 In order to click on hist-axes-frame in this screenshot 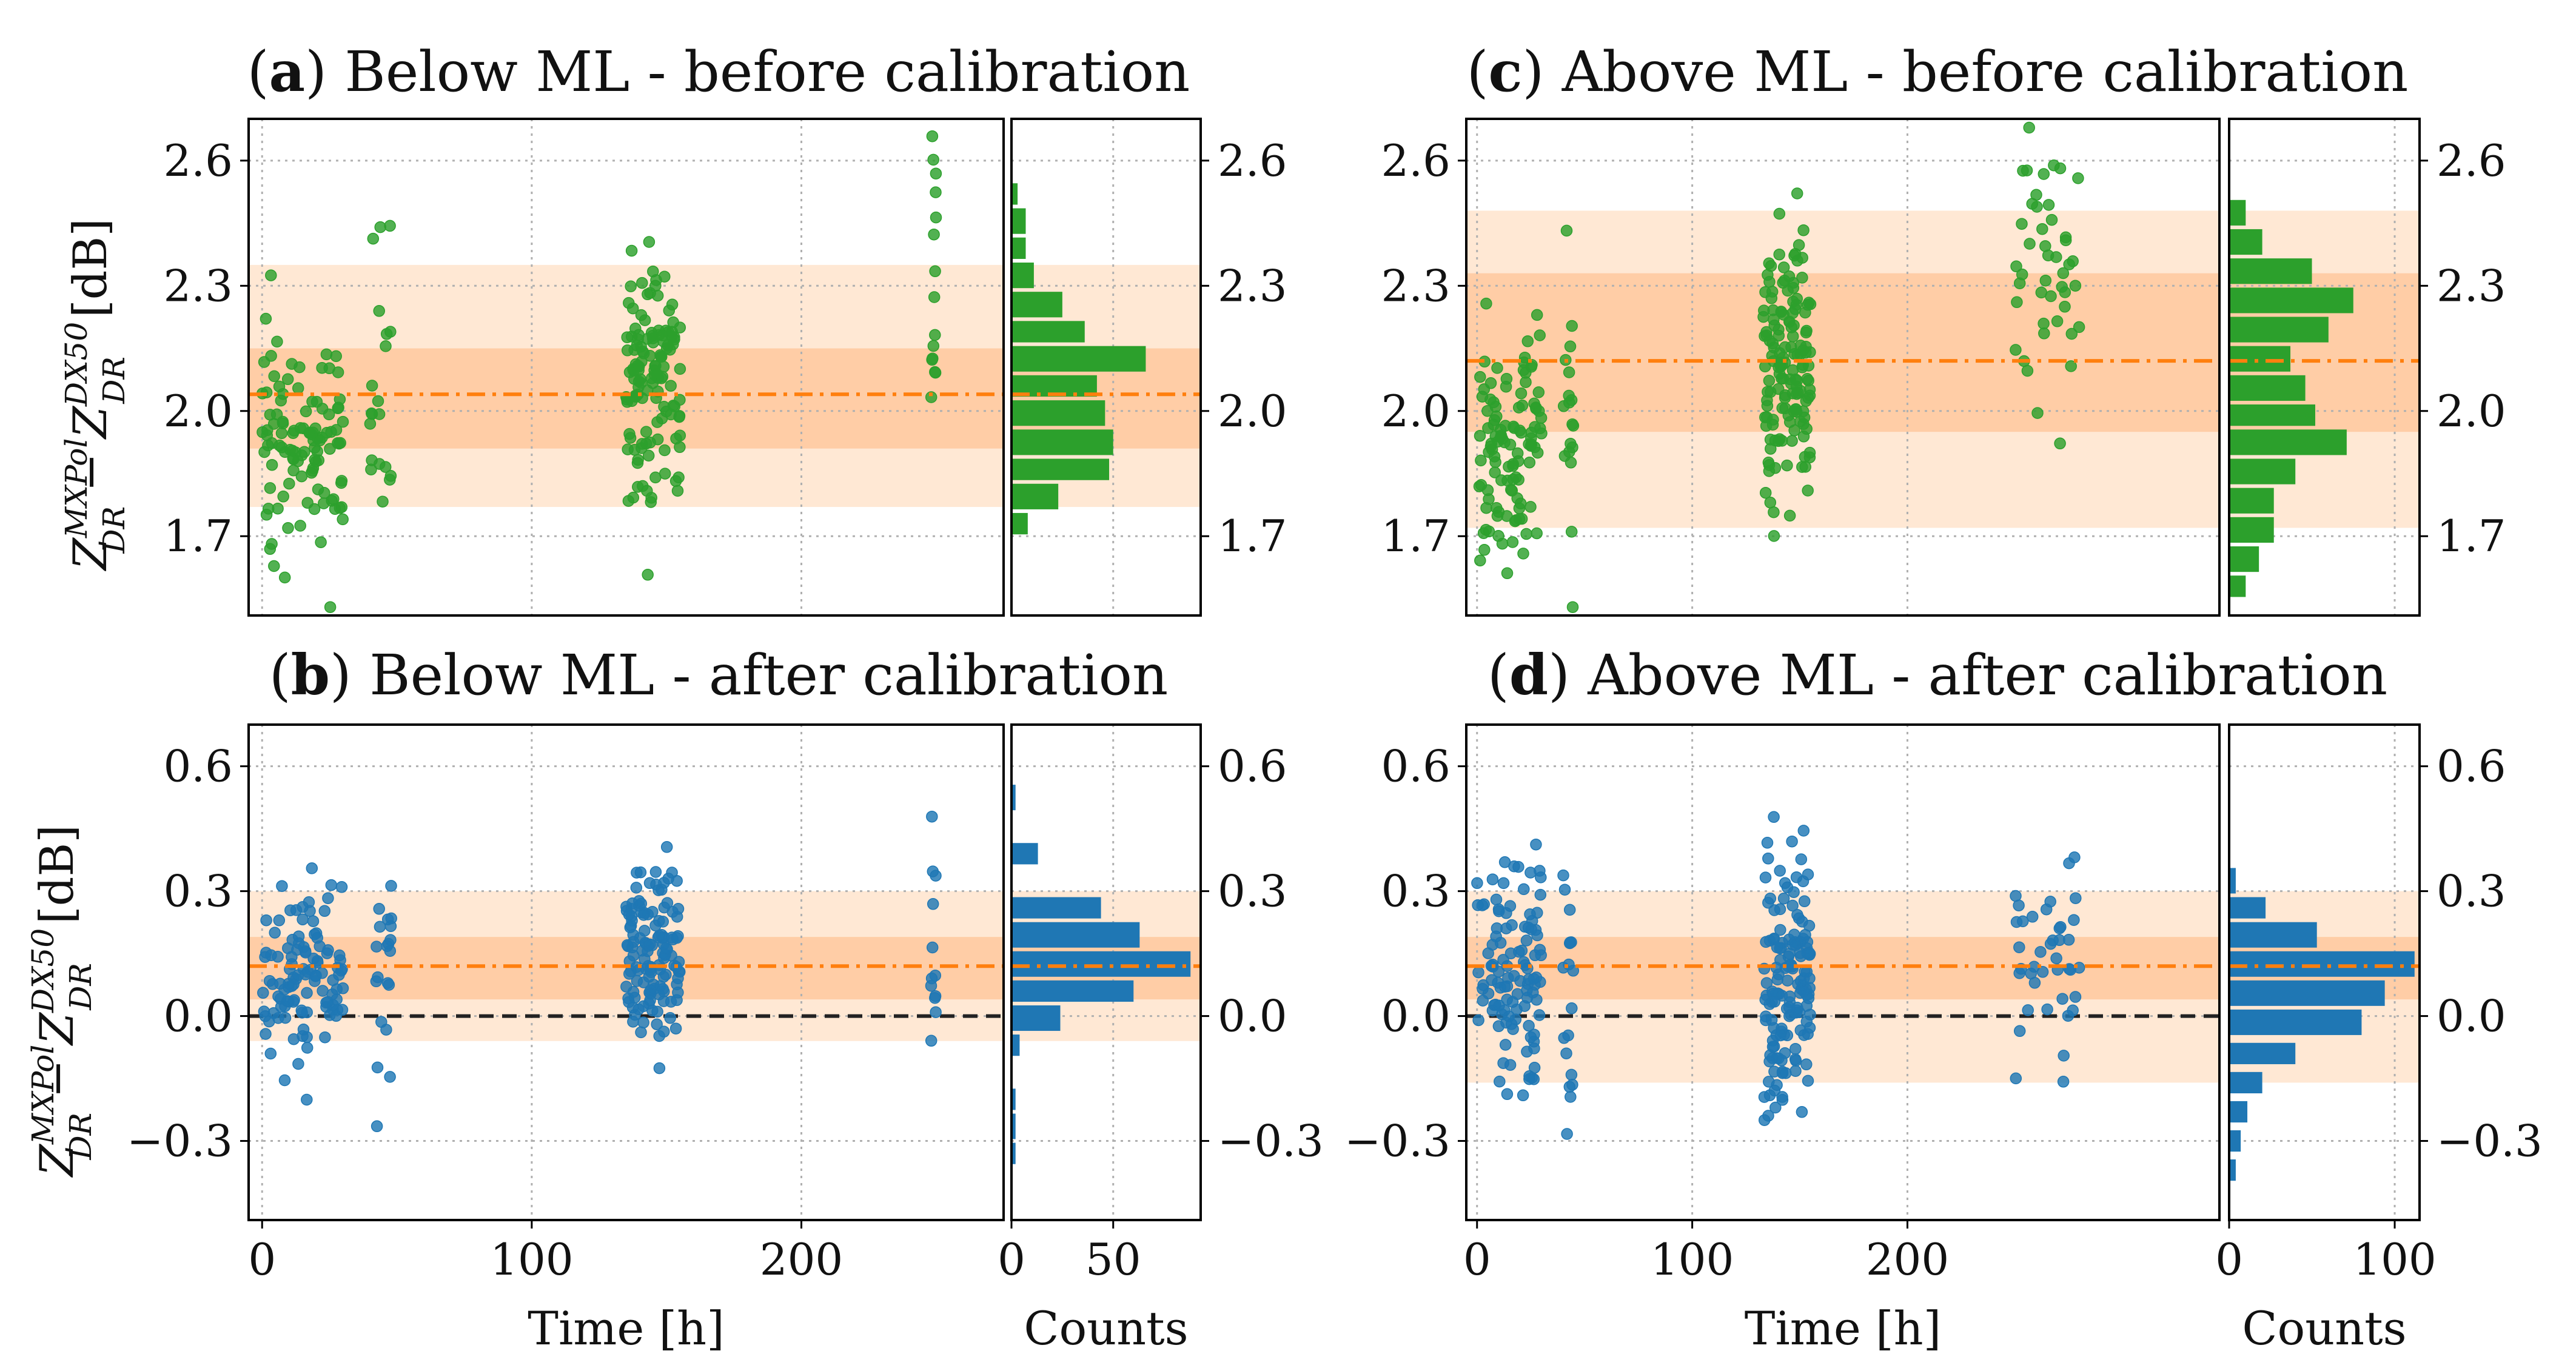, I will do `click(2324, 368)`.